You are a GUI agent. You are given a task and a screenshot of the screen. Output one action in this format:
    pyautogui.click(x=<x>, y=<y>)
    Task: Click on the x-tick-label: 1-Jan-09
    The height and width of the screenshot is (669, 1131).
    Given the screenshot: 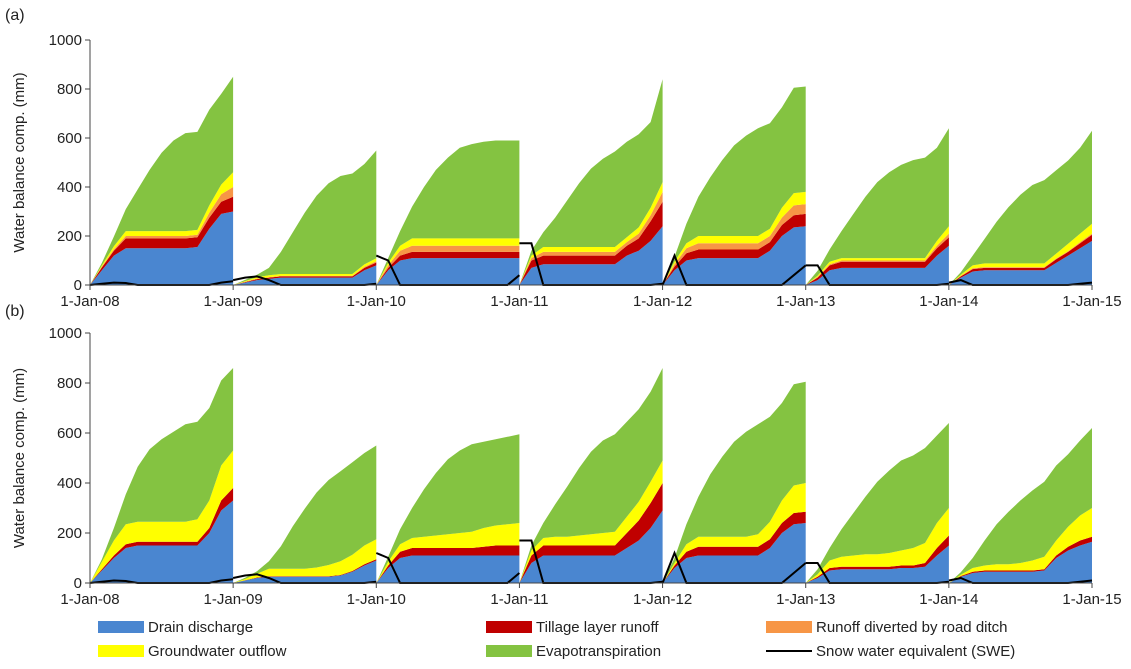 What is the action you would take?
    pyautogui.click(x=233, y=599)
    